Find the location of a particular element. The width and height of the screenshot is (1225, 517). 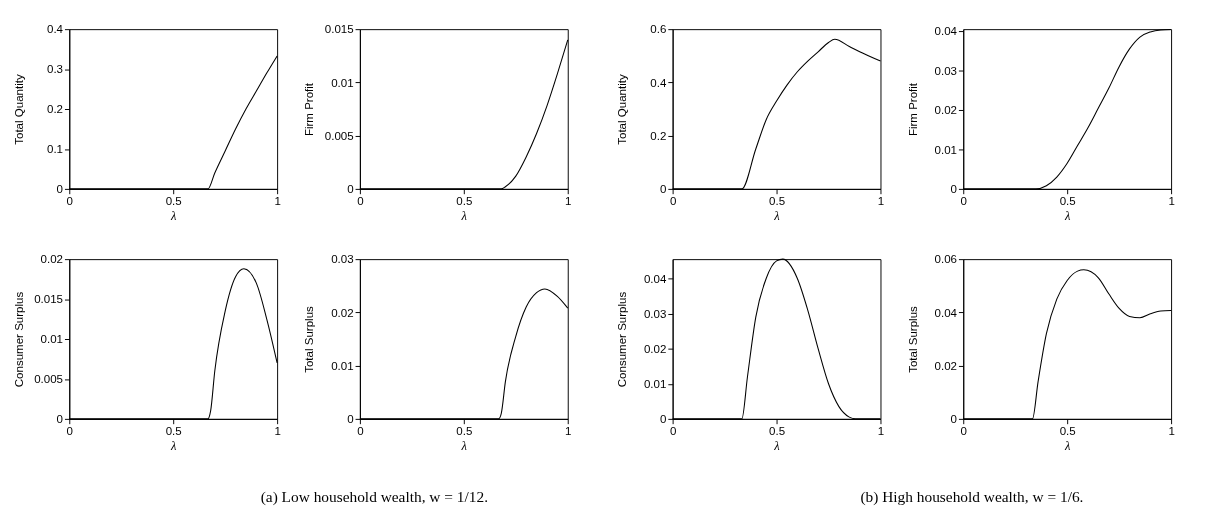

y-tick-label: 0.6 is located at coordinates (658, 29).